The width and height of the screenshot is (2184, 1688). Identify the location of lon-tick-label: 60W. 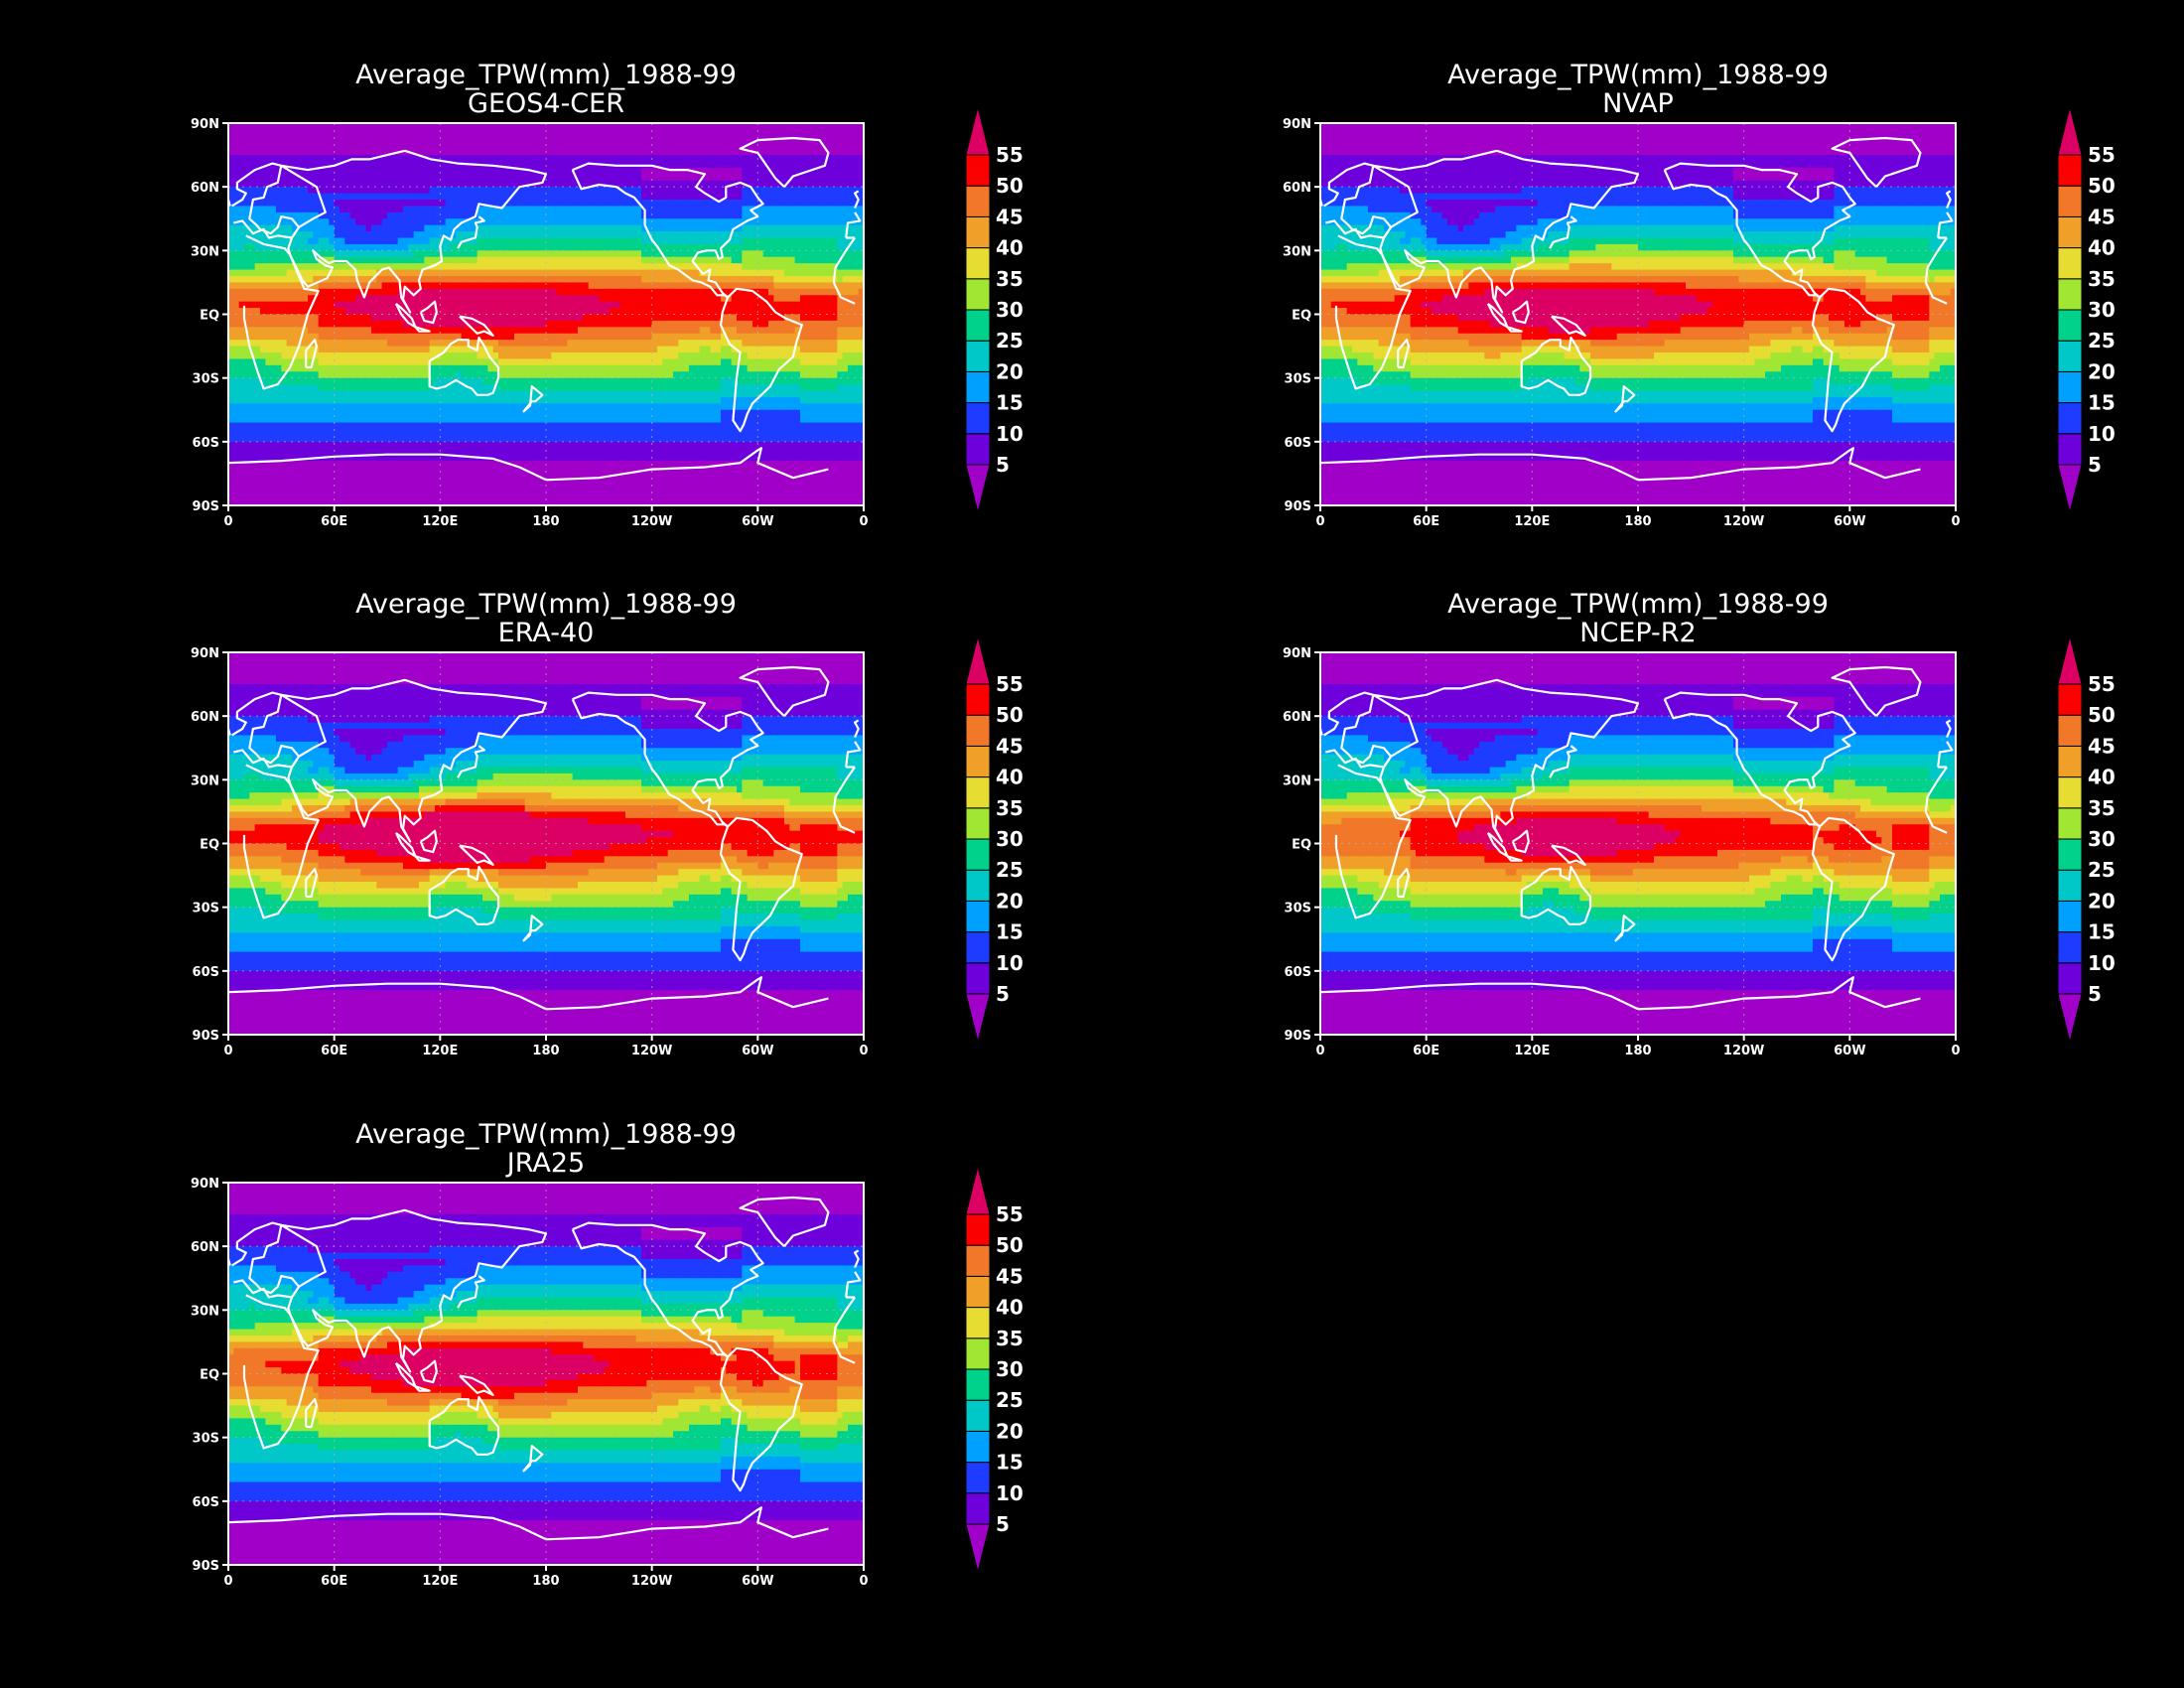
(757, 1581).